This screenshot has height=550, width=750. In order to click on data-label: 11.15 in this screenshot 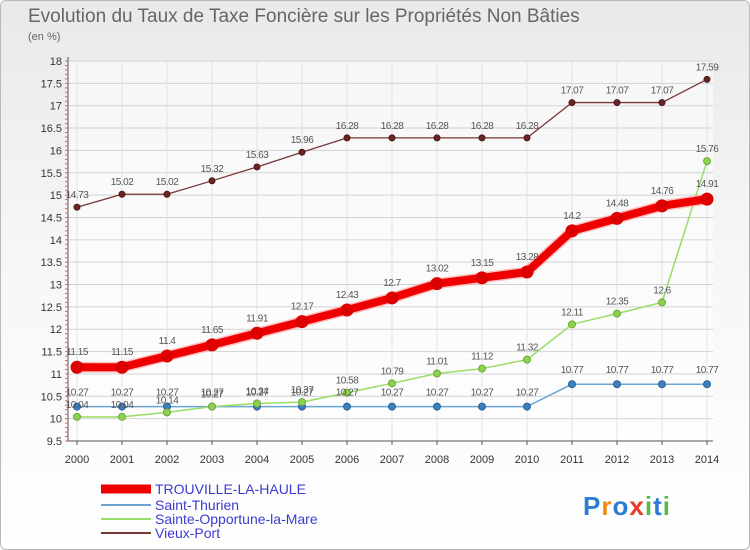, I will do `click(77, 352)`.